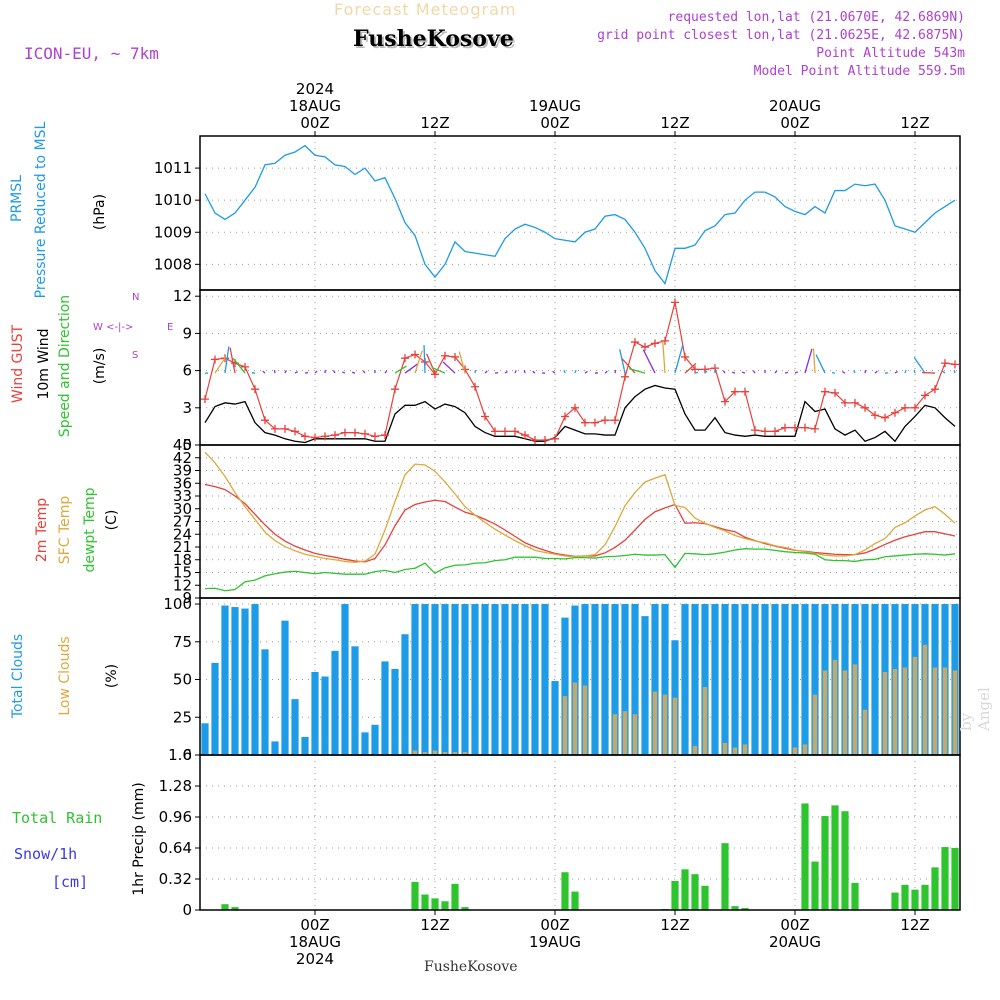 Image resolution: width=1000 pixels, height=1000 pixels. I want to click on requested-coords: requested lon,lat (21.0670E, 42.6869N), so click(816, 17).